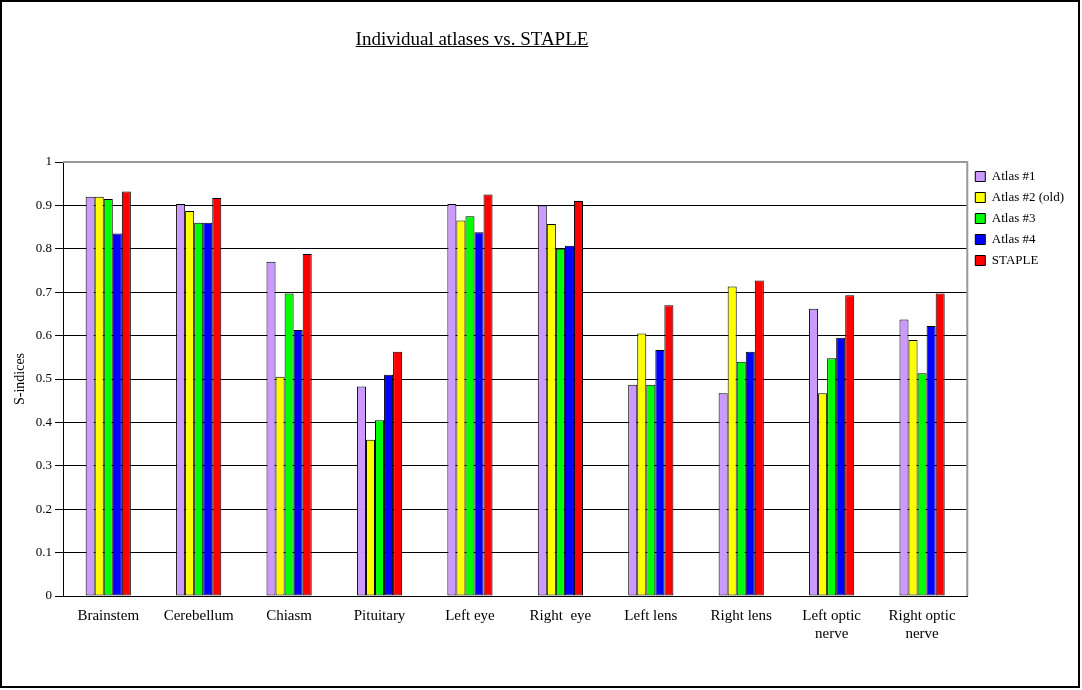  Describe the element at coordinates (470, 614) in the screenshot. I see `x-tick-label: Left eye` at that location.